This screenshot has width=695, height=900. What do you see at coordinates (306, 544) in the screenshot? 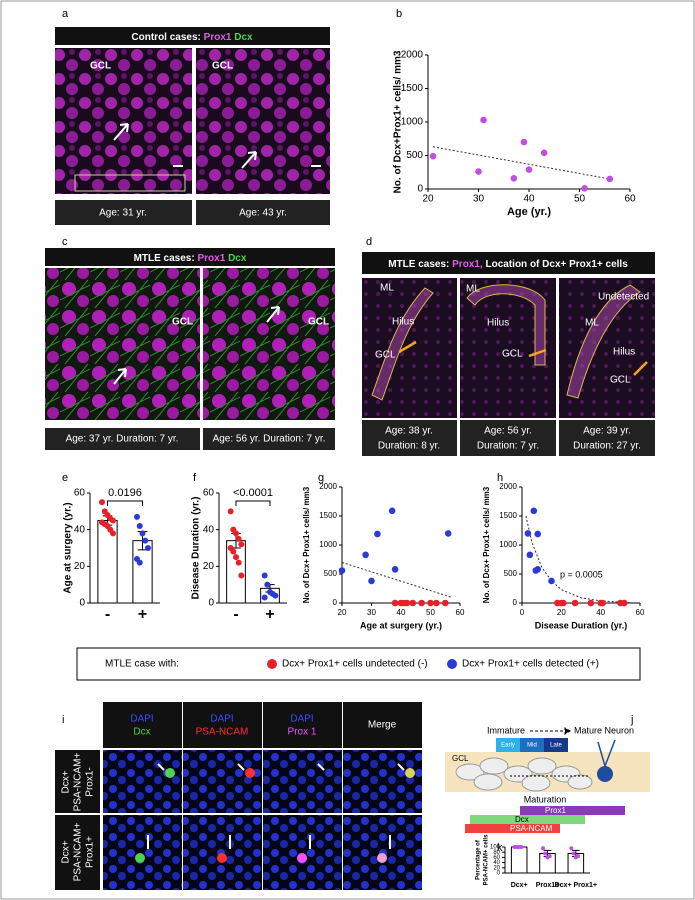
I see `y-axis-label: No. of Dcx+ Prox1+ cells/ mm3` at bounding box center [306, 544].